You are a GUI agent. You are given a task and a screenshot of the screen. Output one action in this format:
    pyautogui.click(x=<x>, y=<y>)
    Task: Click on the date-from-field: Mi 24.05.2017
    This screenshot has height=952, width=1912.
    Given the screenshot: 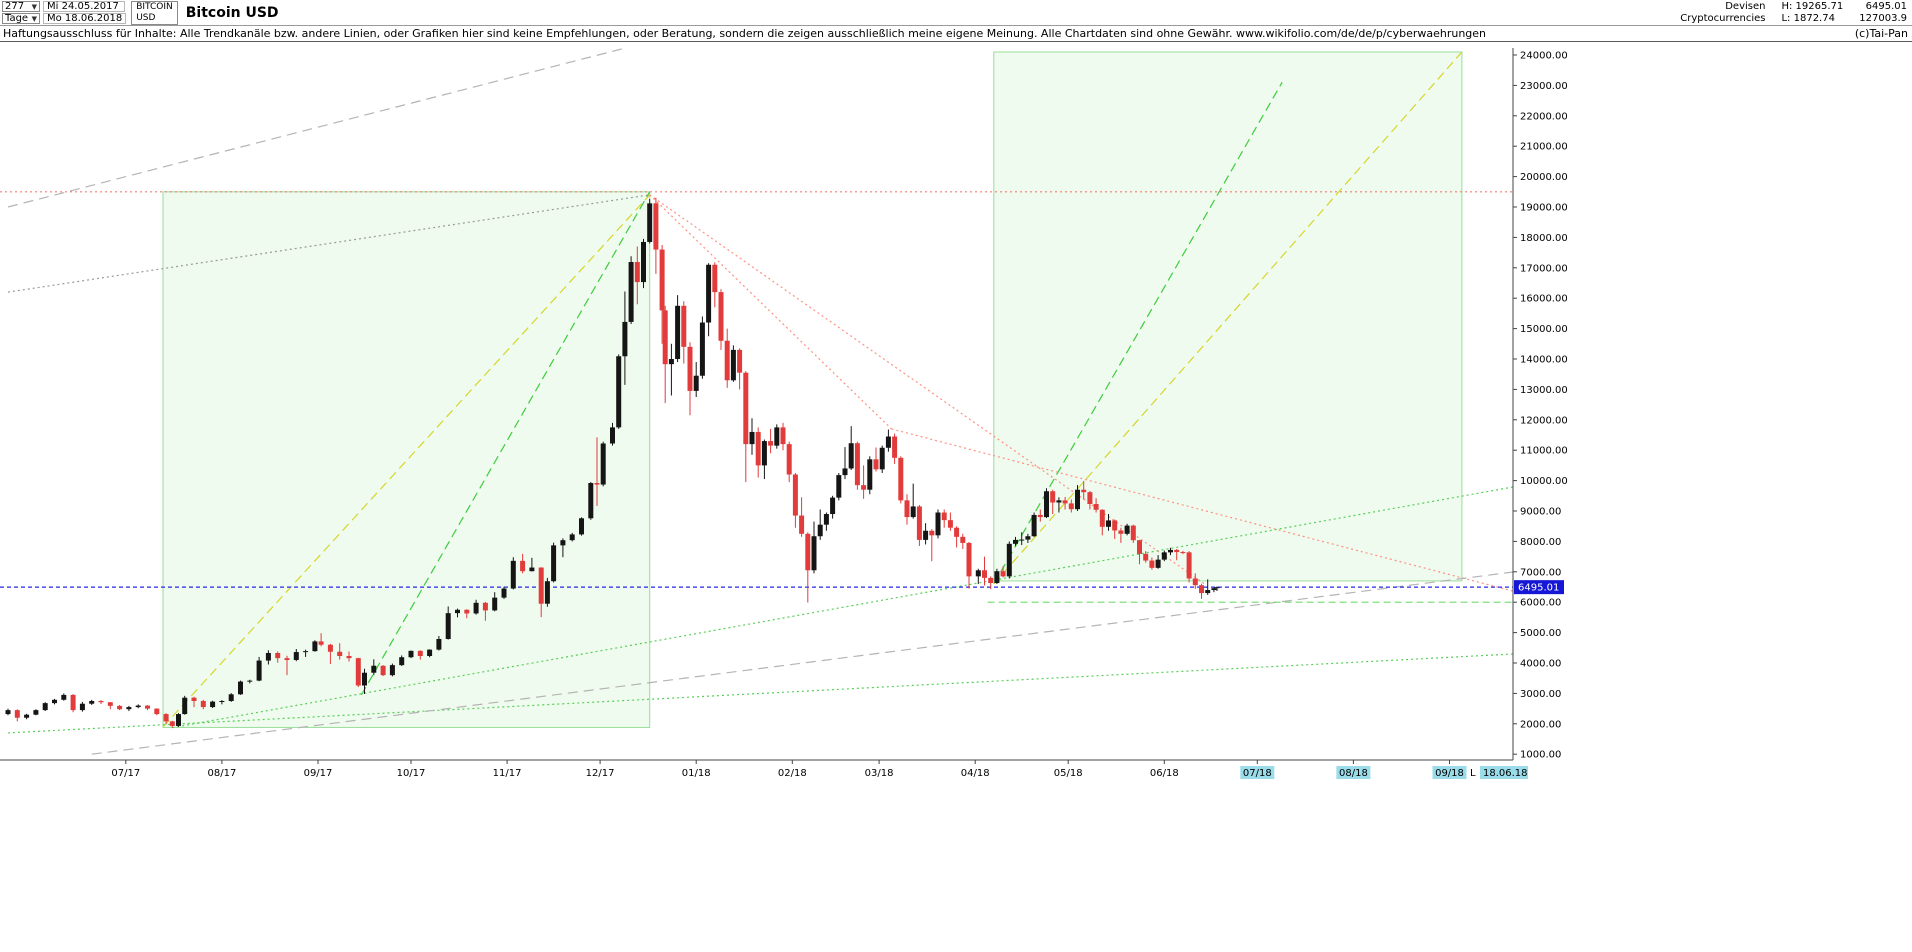 What is the action you would take?
    pyautogui.click(x=84, y=6)
    